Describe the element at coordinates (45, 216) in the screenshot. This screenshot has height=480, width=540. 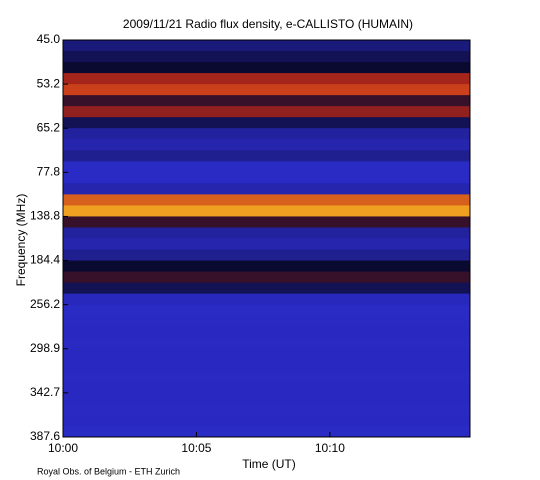
I see `y-tick-label: 138.8` at that location.